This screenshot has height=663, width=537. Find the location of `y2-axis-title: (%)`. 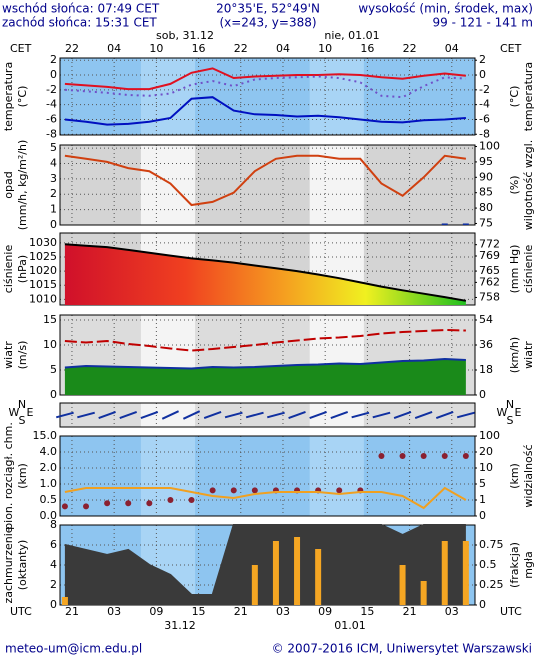

y2-axis-title: (%) is located at coordinates (514, 184).